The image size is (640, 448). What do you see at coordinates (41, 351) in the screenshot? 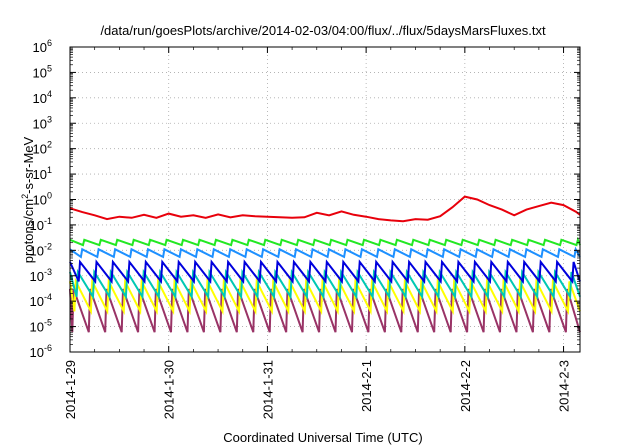
I see `y-tick-label: 10⁻⁶` at bounding box center [41, 351].